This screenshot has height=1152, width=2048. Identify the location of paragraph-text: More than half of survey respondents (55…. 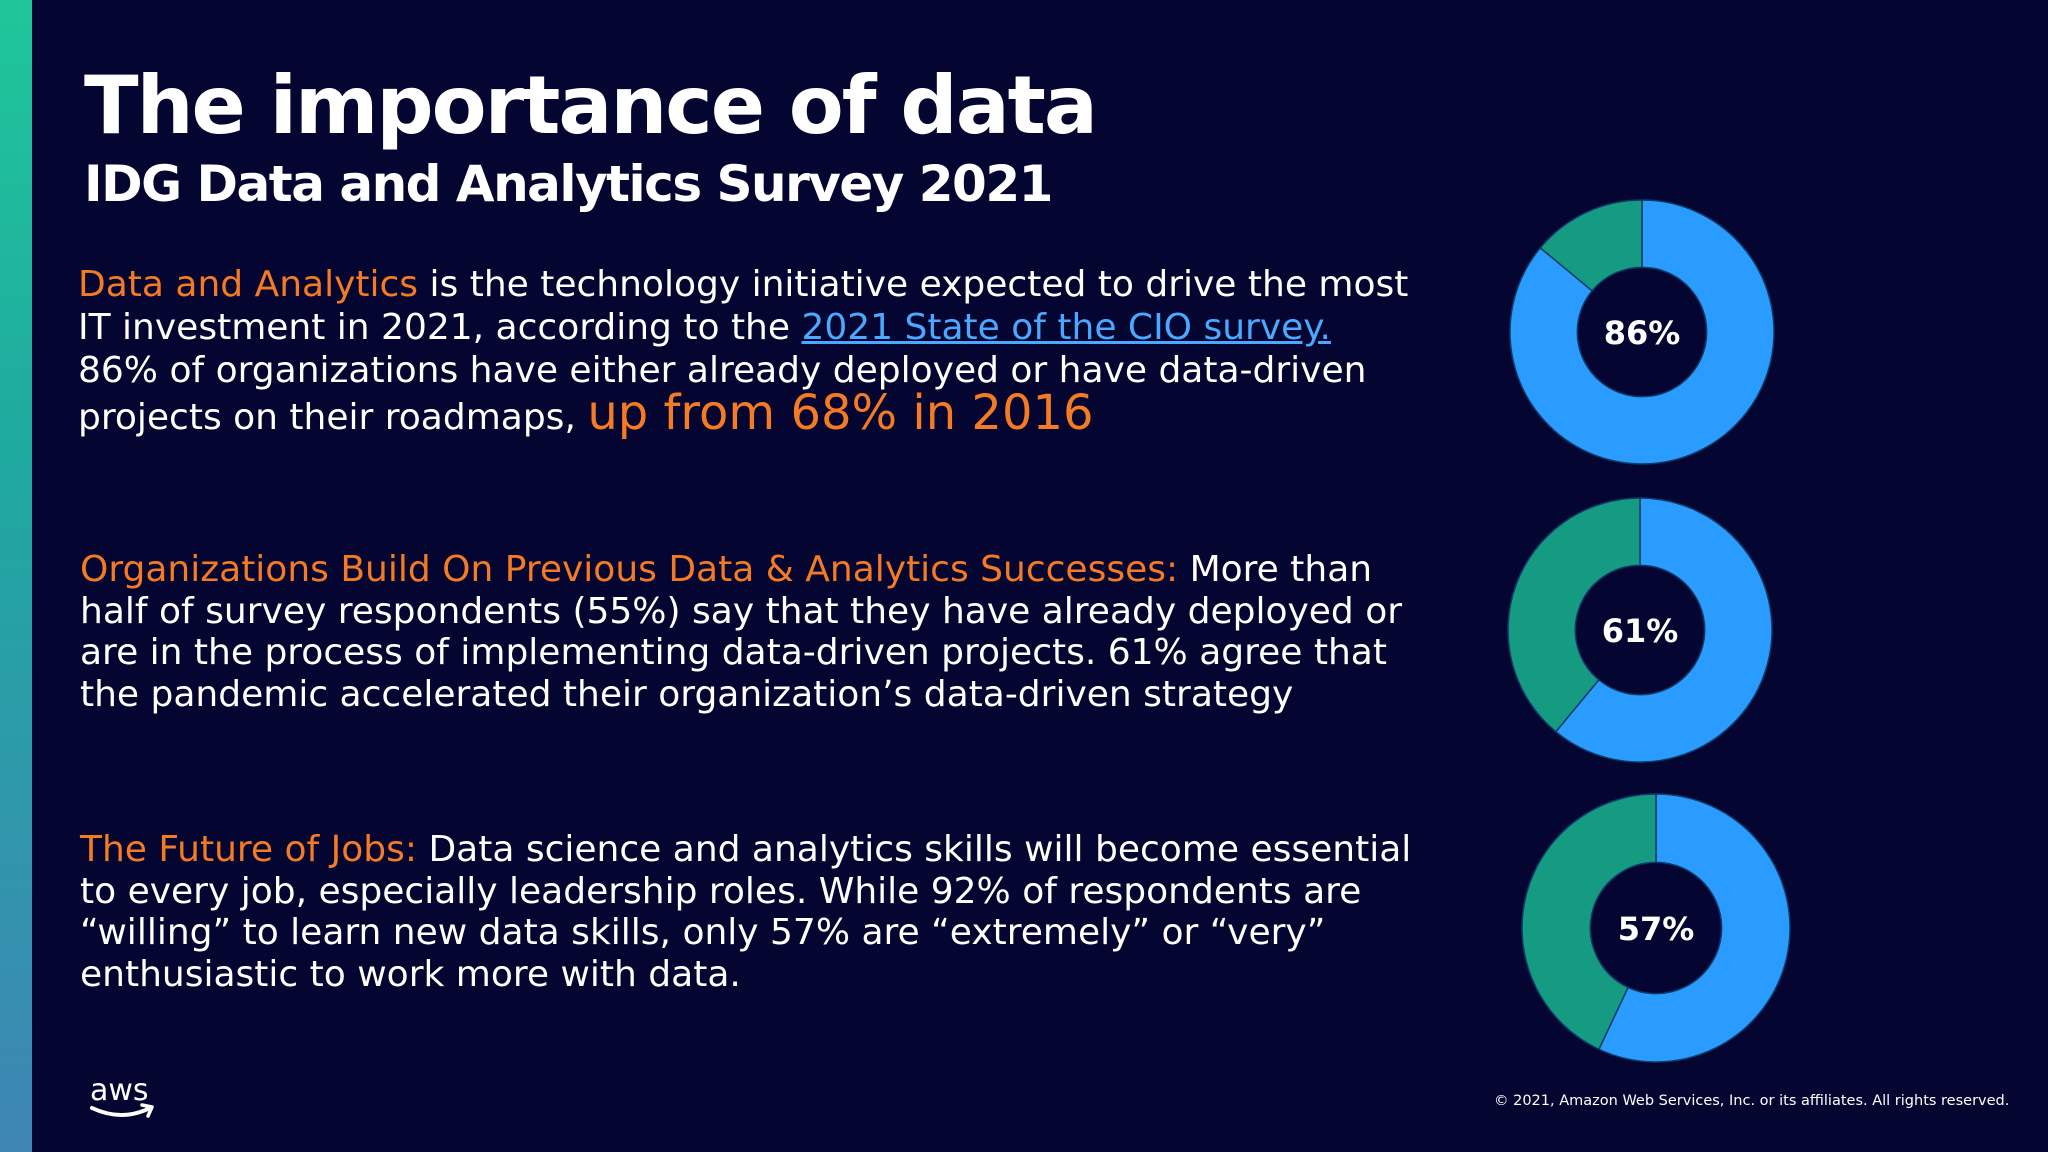
(741, 632).